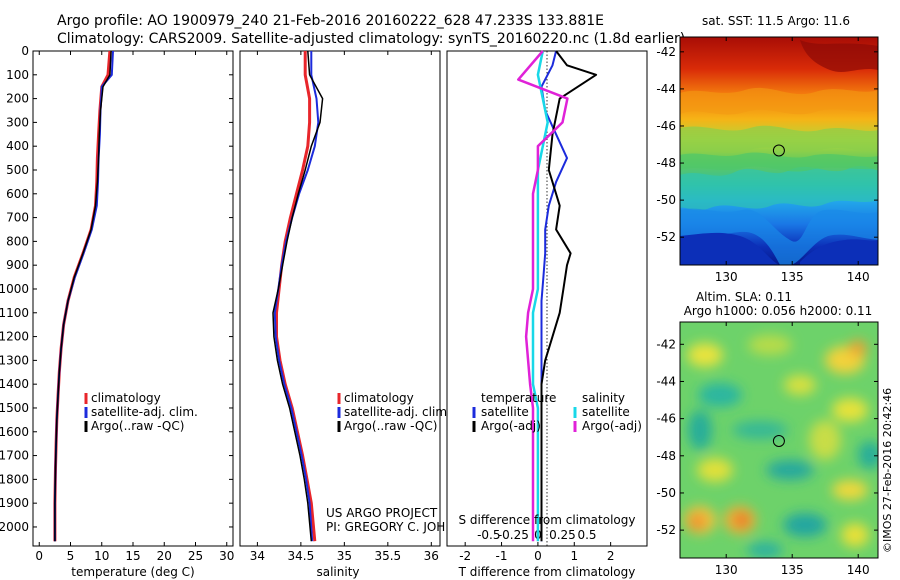 This screenshot has width=900, height=580. What do you see at coordinates (301, 556) in the screenshot?
I see `x-tick-label: 34.5` at bounding box center [301, 556].